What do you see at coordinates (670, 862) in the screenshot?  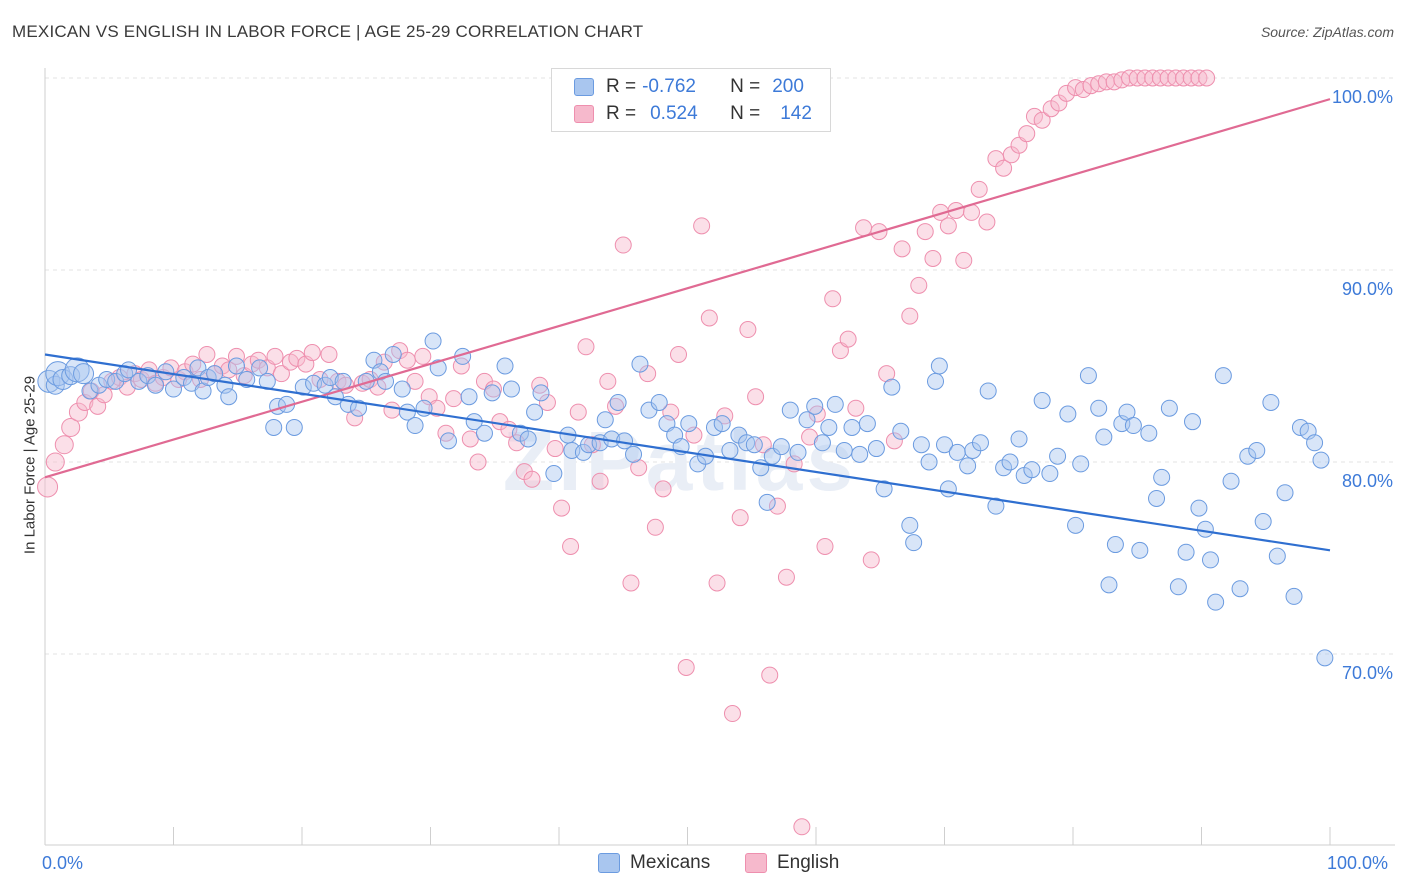 I see `mexicans-legend-label: Mexicans` at bounding box center [670, 862].